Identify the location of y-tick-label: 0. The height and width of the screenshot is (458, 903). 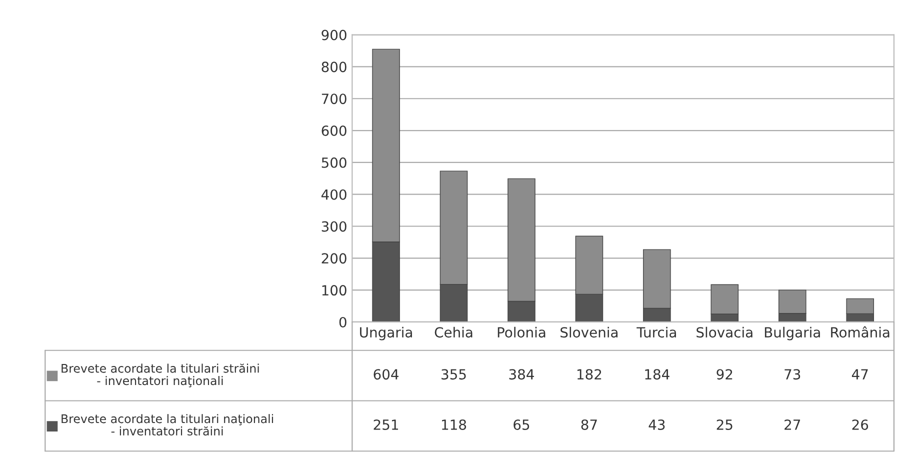
(342, 322).